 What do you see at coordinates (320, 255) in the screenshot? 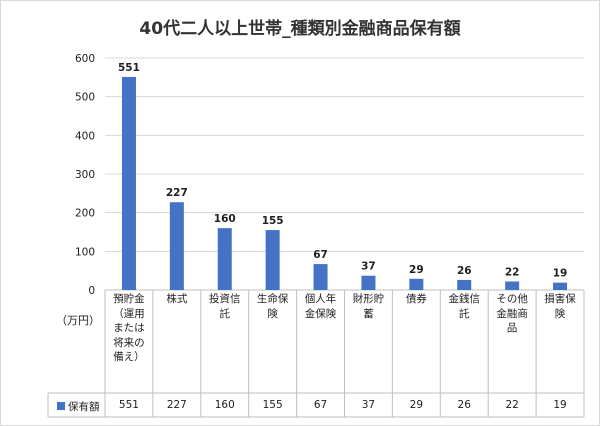
I see `data-label: 67` at bounding box center [320, 255].